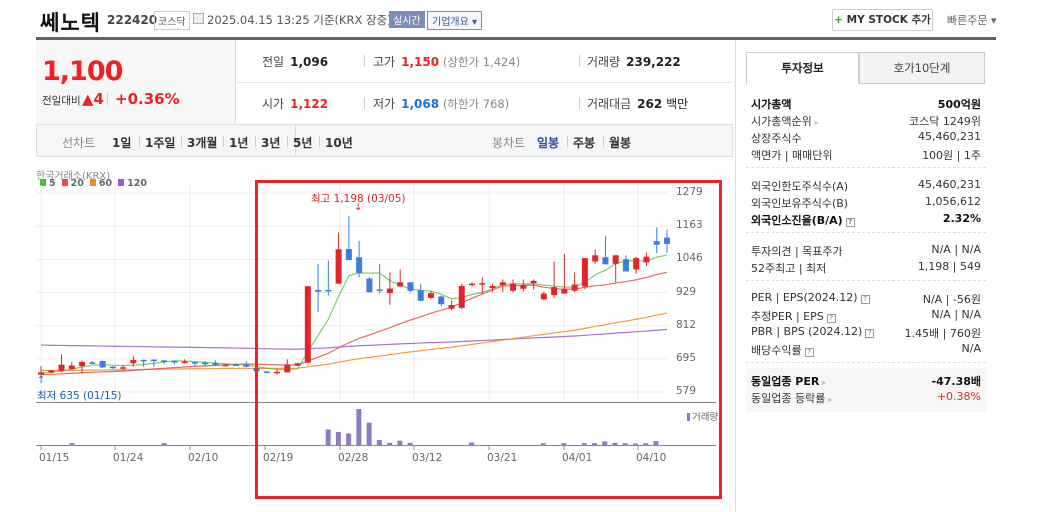 This screenshot has height=512, width=1037. I want to click on period-4: 3년, so click(271, 143).